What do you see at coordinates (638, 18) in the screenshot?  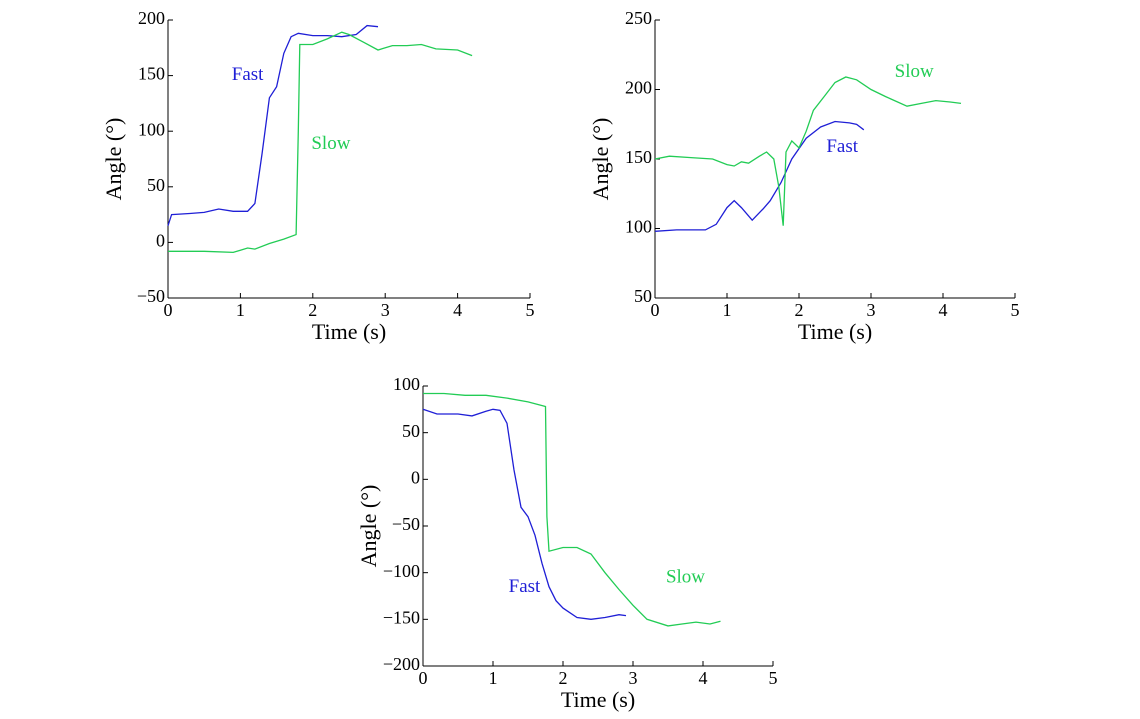 I see `y-tick-label: 250` at bounding box center [638, 18].